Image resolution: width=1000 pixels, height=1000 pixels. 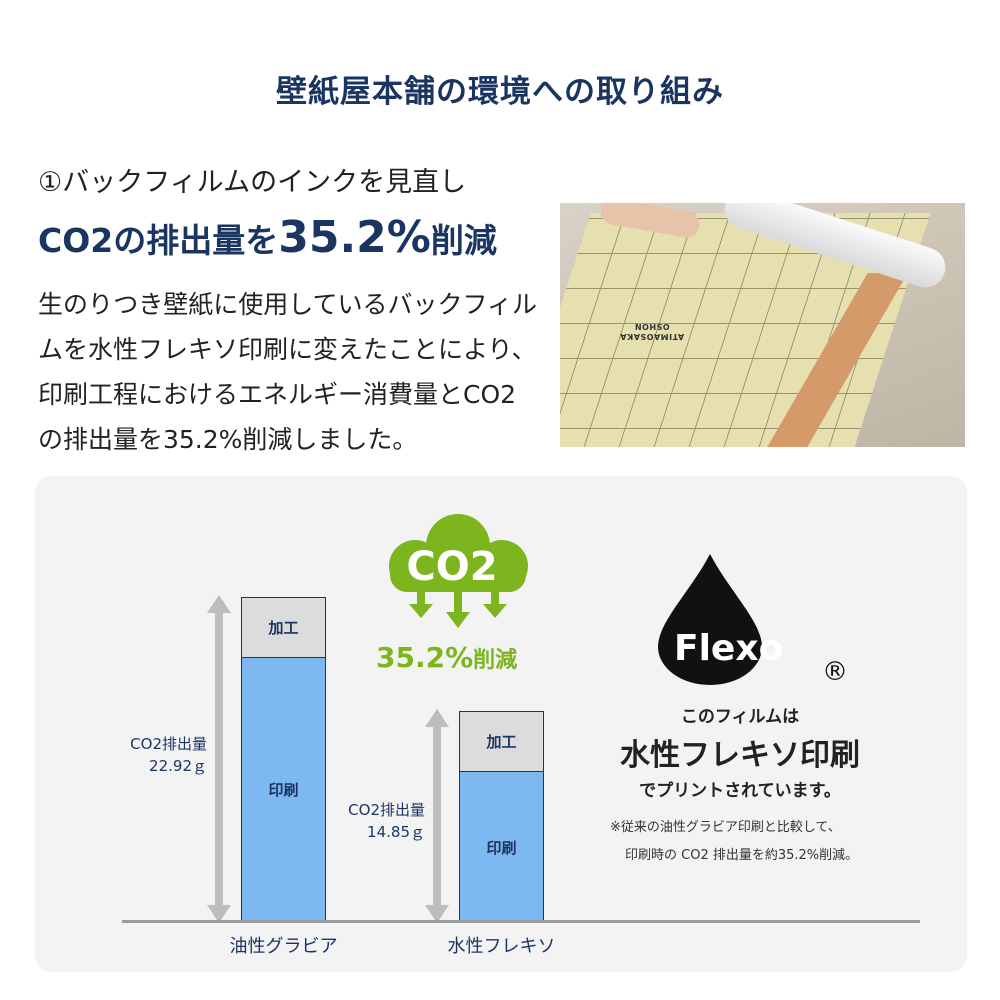 What do you see at coordinates (753, 620) in the screenshot?
I see `flexo-drop-logo: Flexo ®` at bounding box center [753, 620].